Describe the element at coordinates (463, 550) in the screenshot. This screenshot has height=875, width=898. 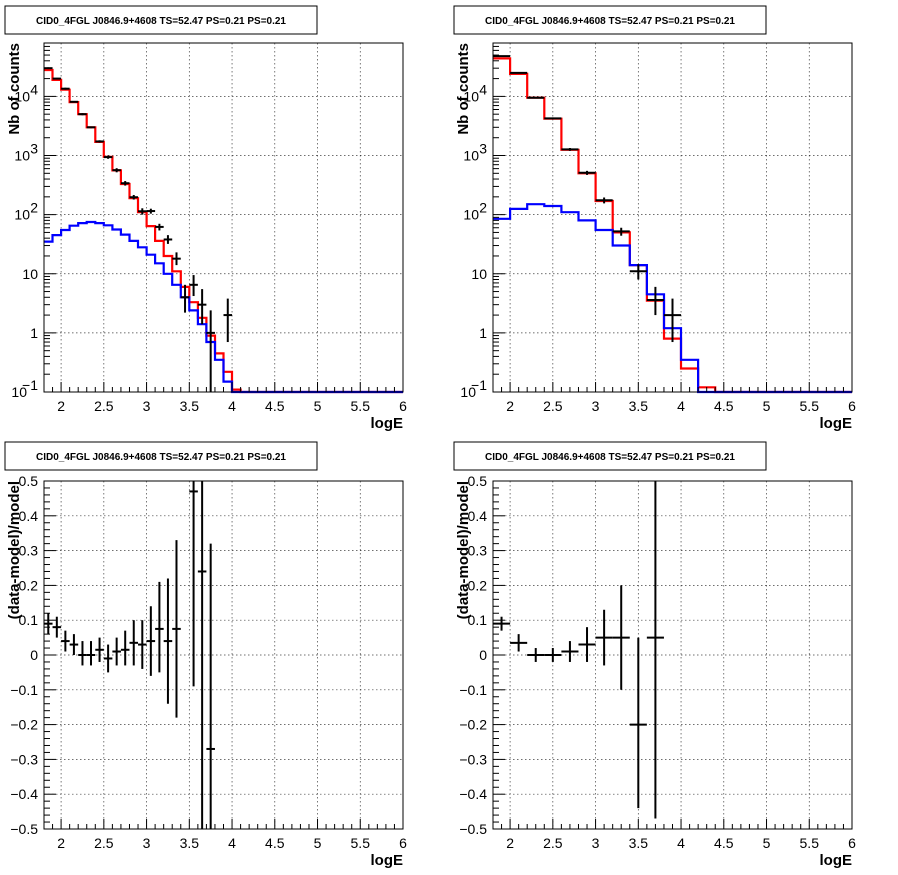
I see `y-axis-title: (data-model)/model` at that location.